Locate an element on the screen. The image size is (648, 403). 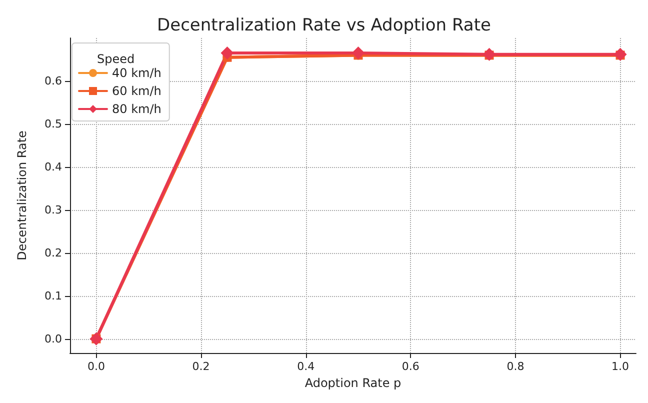
legend-title: Speed is located at coordinates (116, 59).